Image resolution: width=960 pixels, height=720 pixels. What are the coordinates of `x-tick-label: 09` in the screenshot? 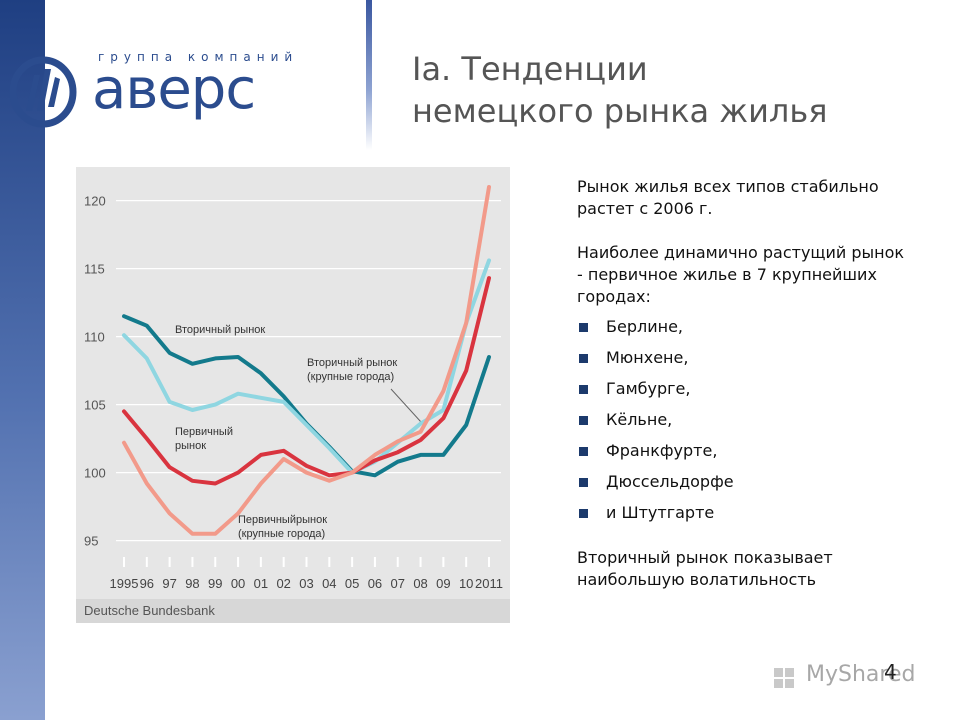 It's located at (443, 583).